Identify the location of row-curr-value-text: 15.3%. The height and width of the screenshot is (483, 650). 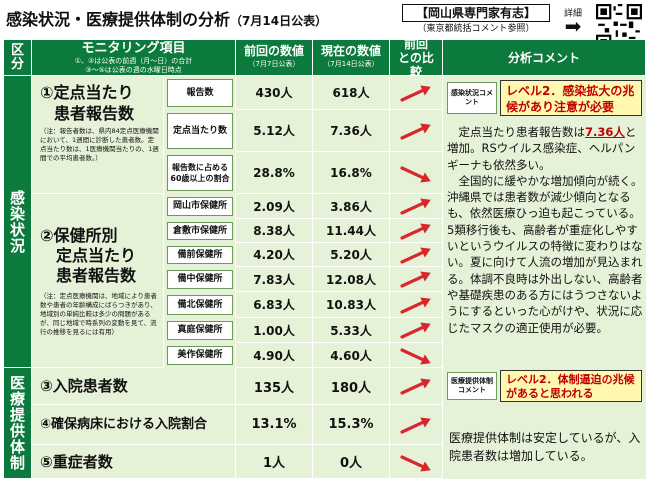
(351, 424).